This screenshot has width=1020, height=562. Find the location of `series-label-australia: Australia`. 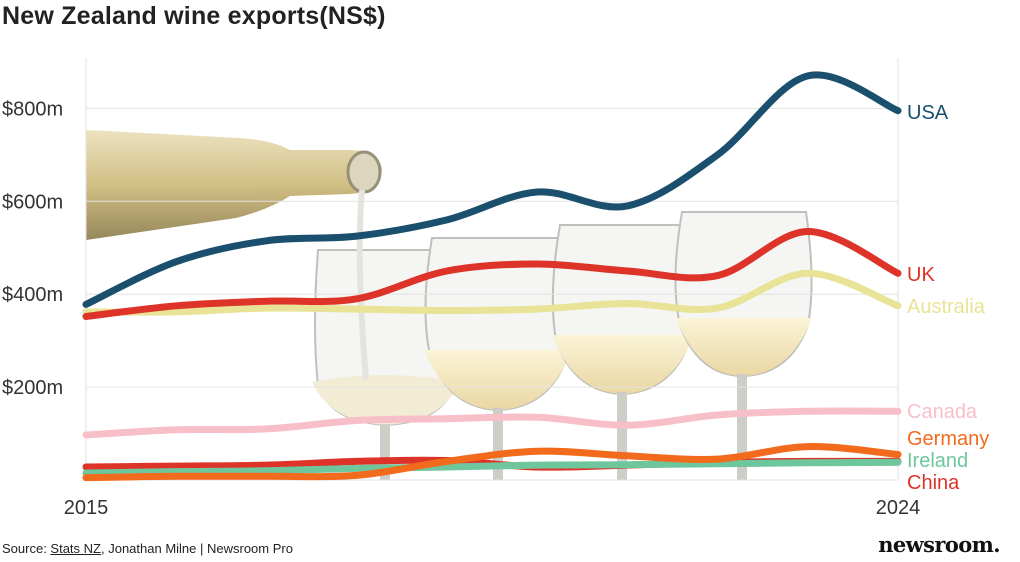

series-label-australia: Australia is located at coordinates (946, 307).